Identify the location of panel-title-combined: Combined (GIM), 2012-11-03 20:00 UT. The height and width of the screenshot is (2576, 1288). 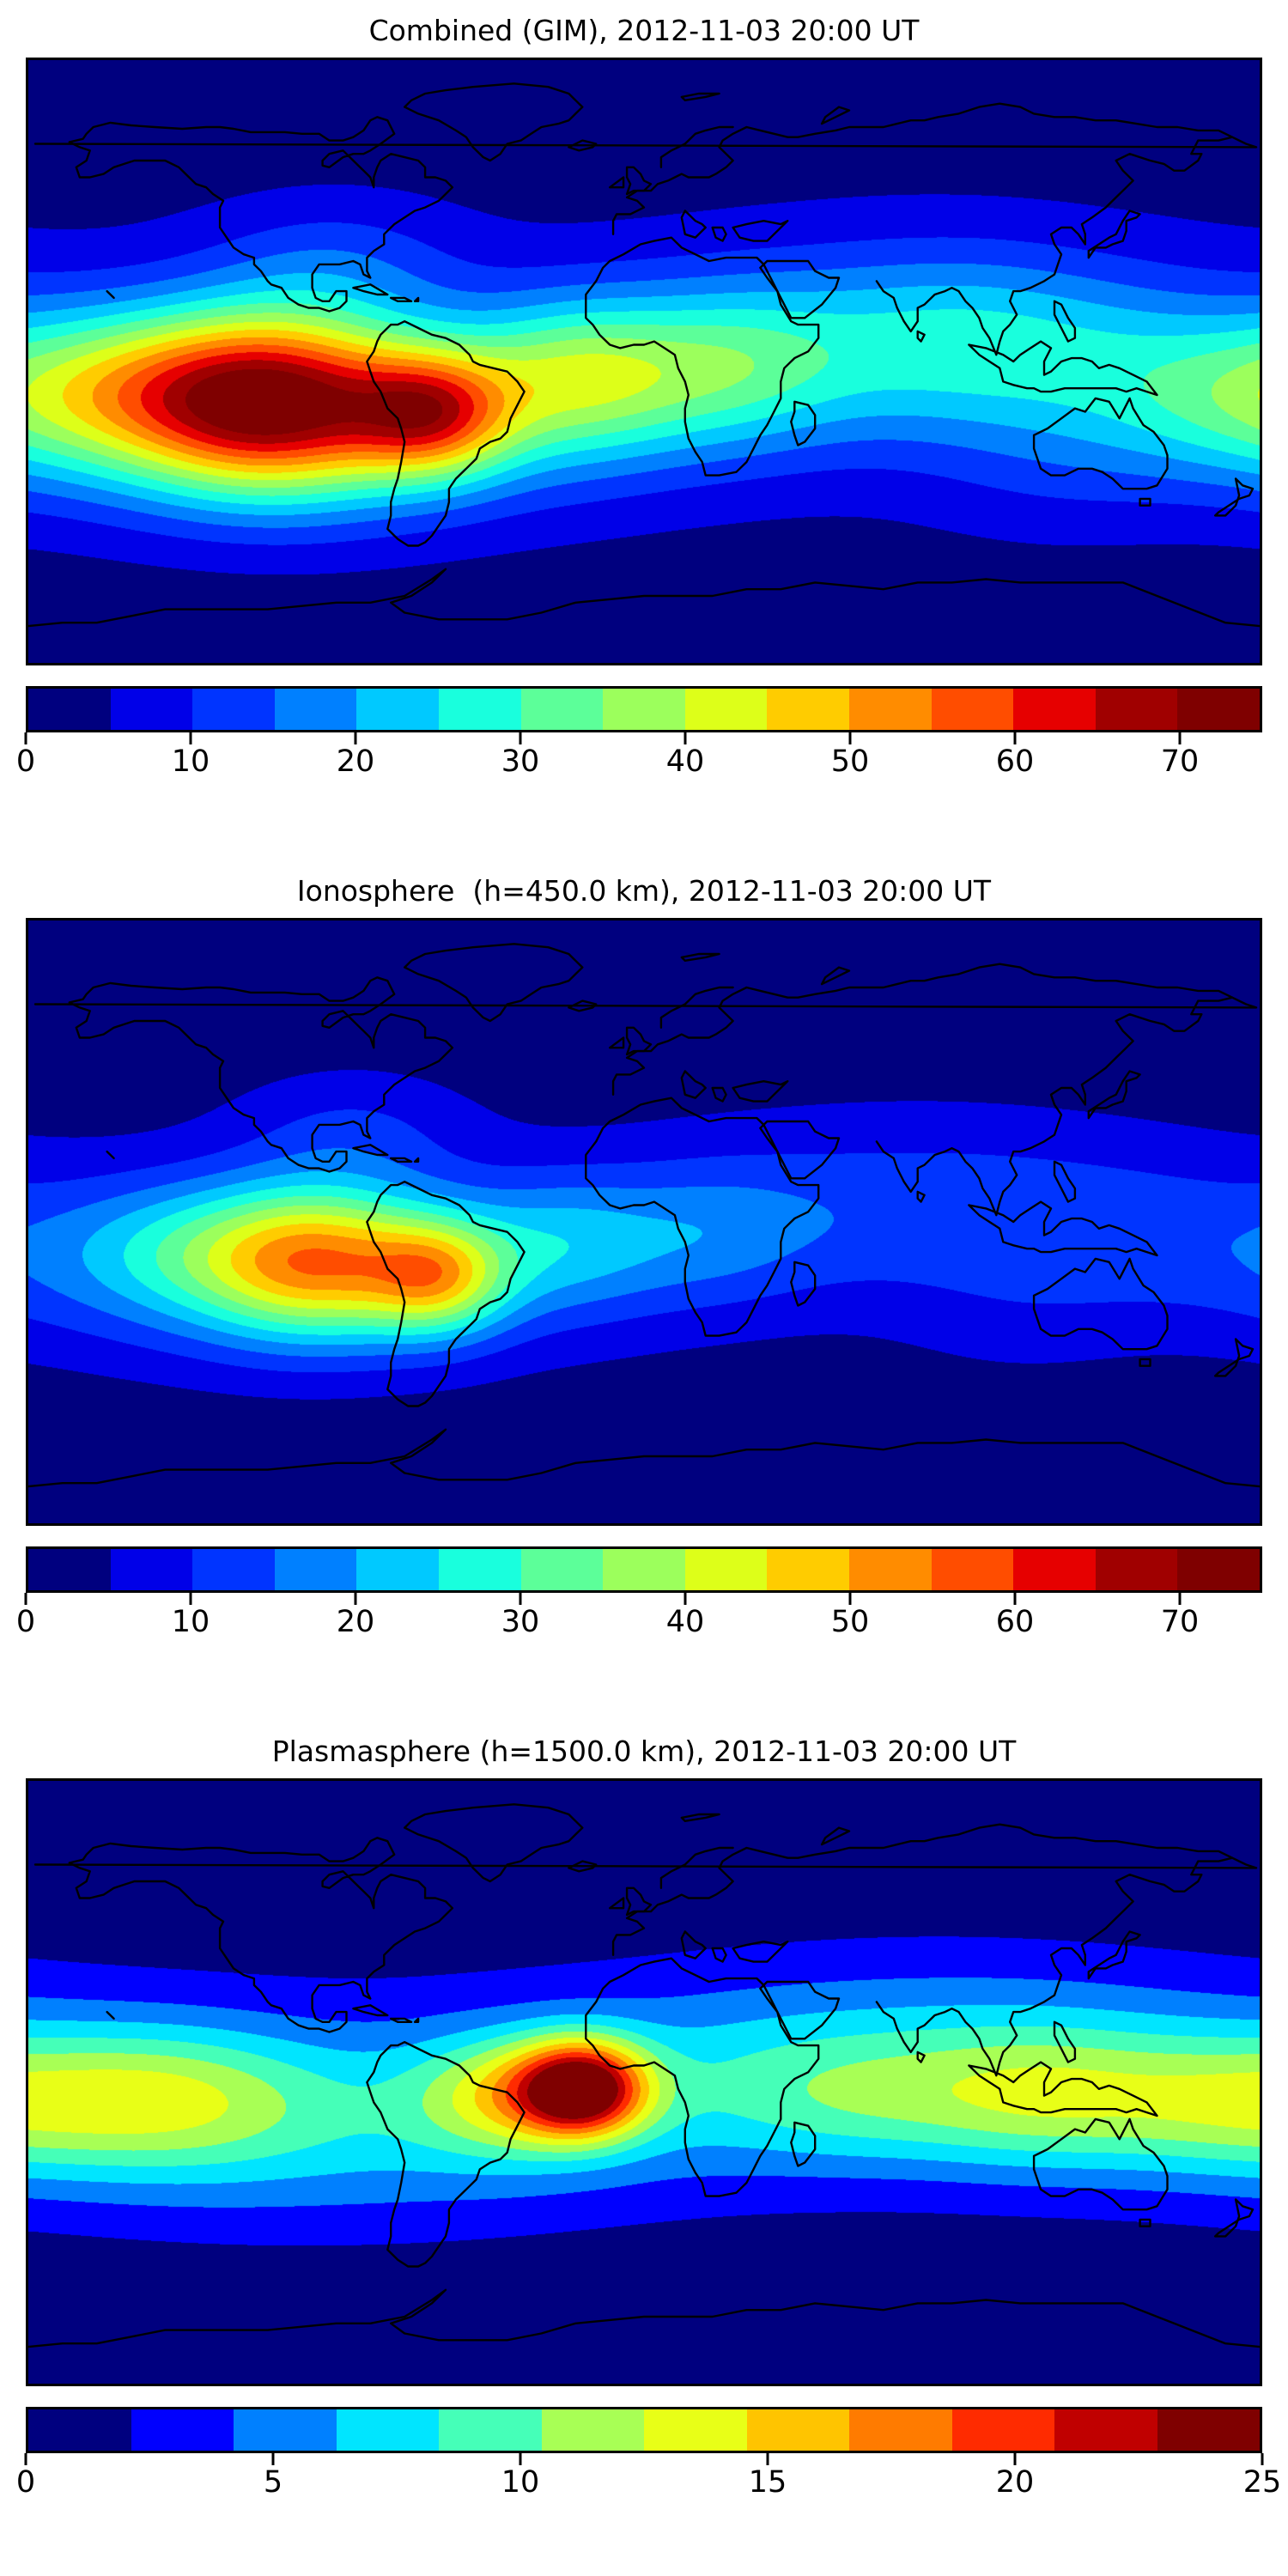
(644, 31).